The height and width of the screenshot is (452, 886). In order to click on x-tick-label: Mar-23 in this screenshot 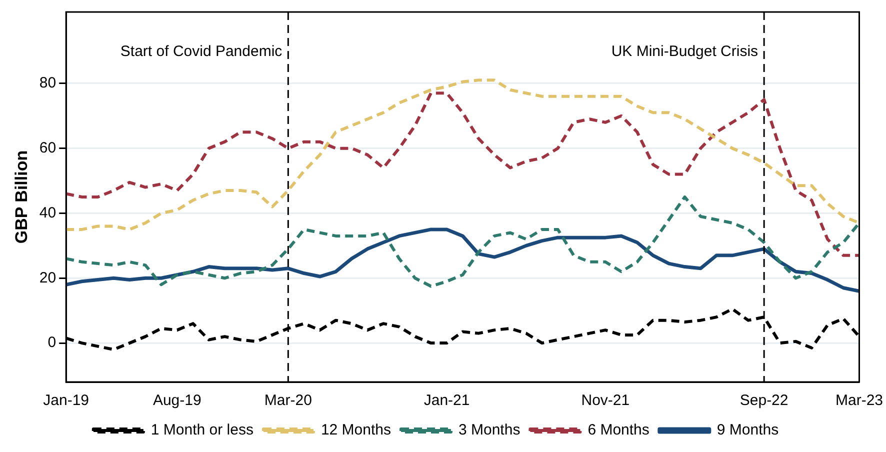, I will do `click(859, 401)`.